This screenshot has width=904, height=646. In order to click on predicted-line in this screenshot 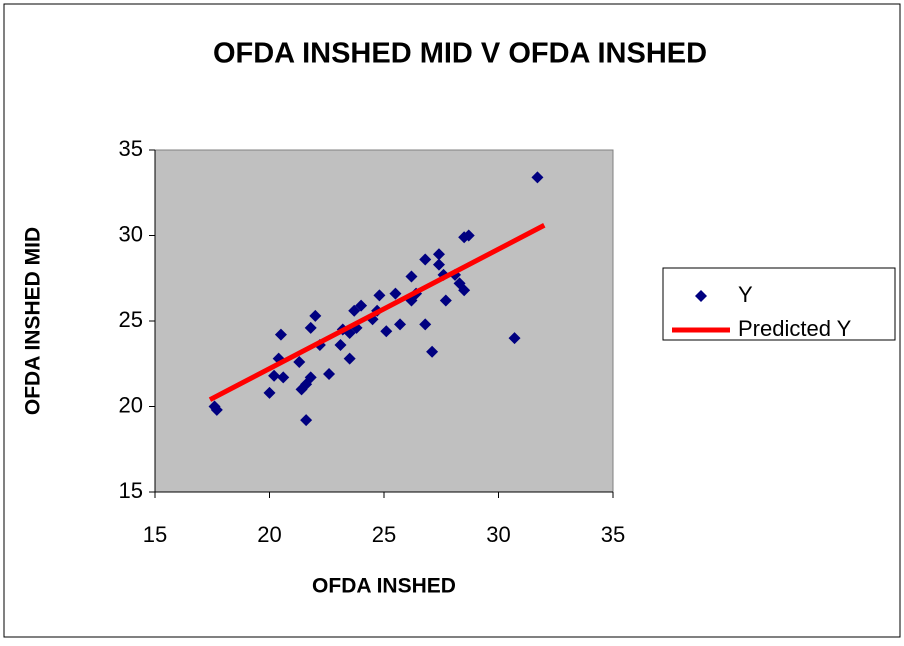, I will do `click(377, 312)`.